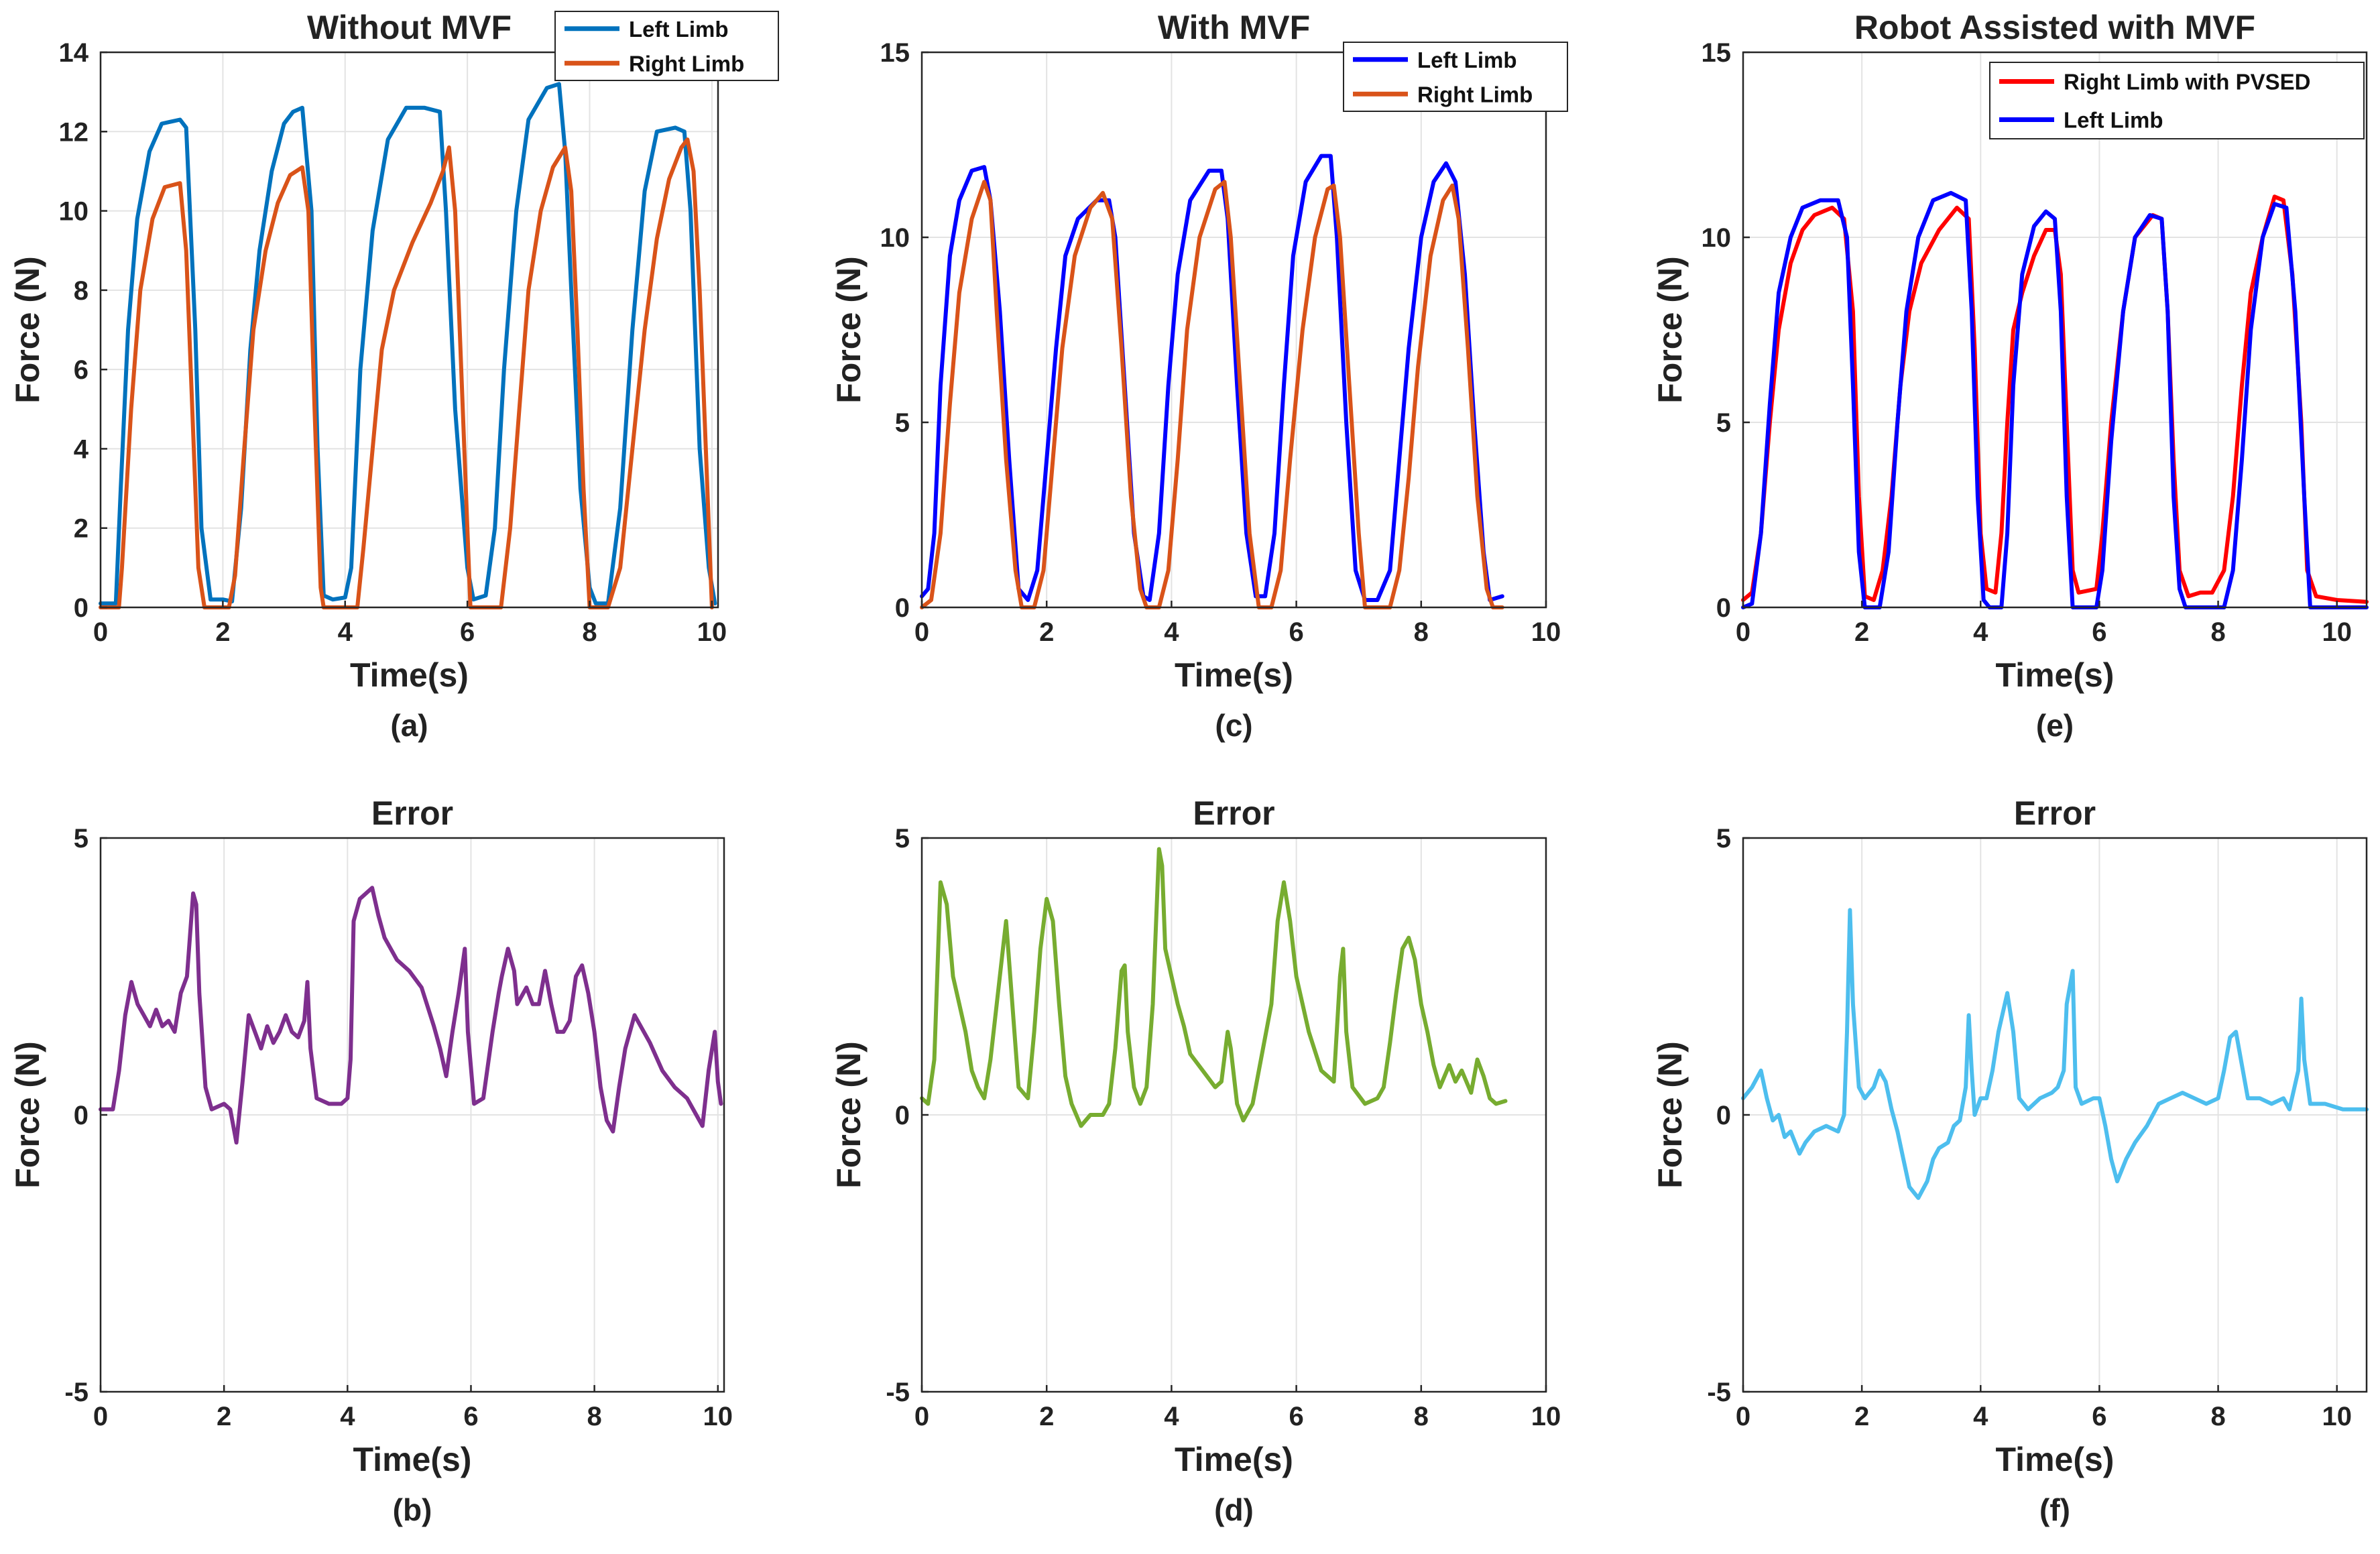 The image size is (2380, 1554). Describe the element at coordinates (1234, 27) in the screenshot. I see `chart-title: With MVF` at that location.